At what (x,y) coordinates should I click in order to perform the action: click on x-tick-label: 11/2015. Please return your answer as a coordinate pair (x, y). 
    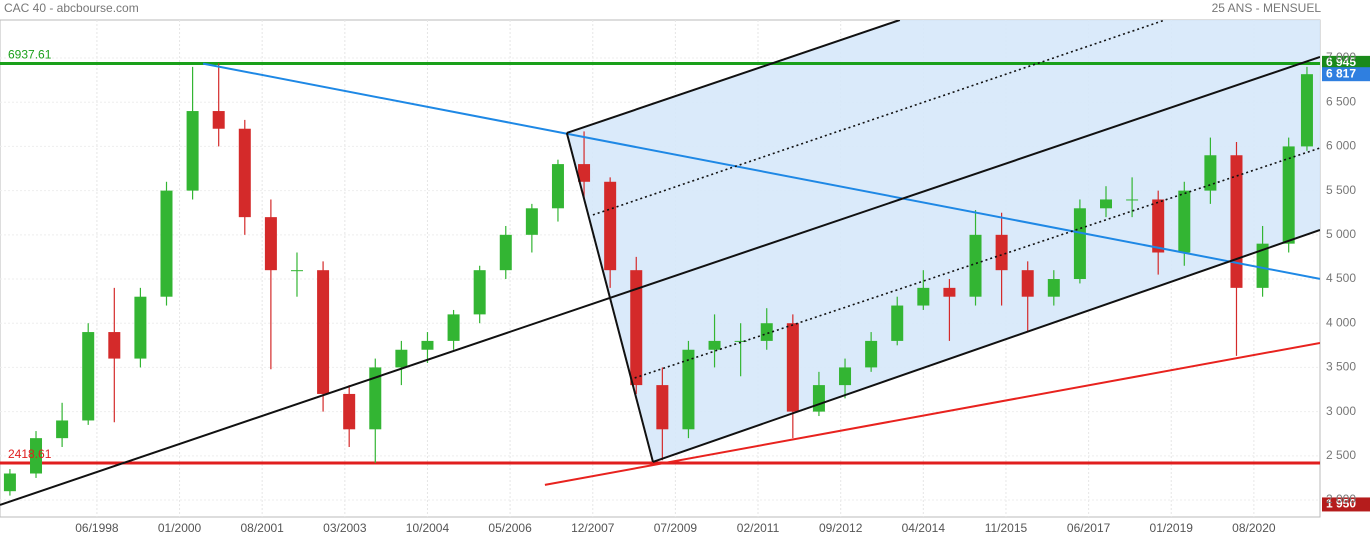
    Looking at the image, I should click on (1006, 528).